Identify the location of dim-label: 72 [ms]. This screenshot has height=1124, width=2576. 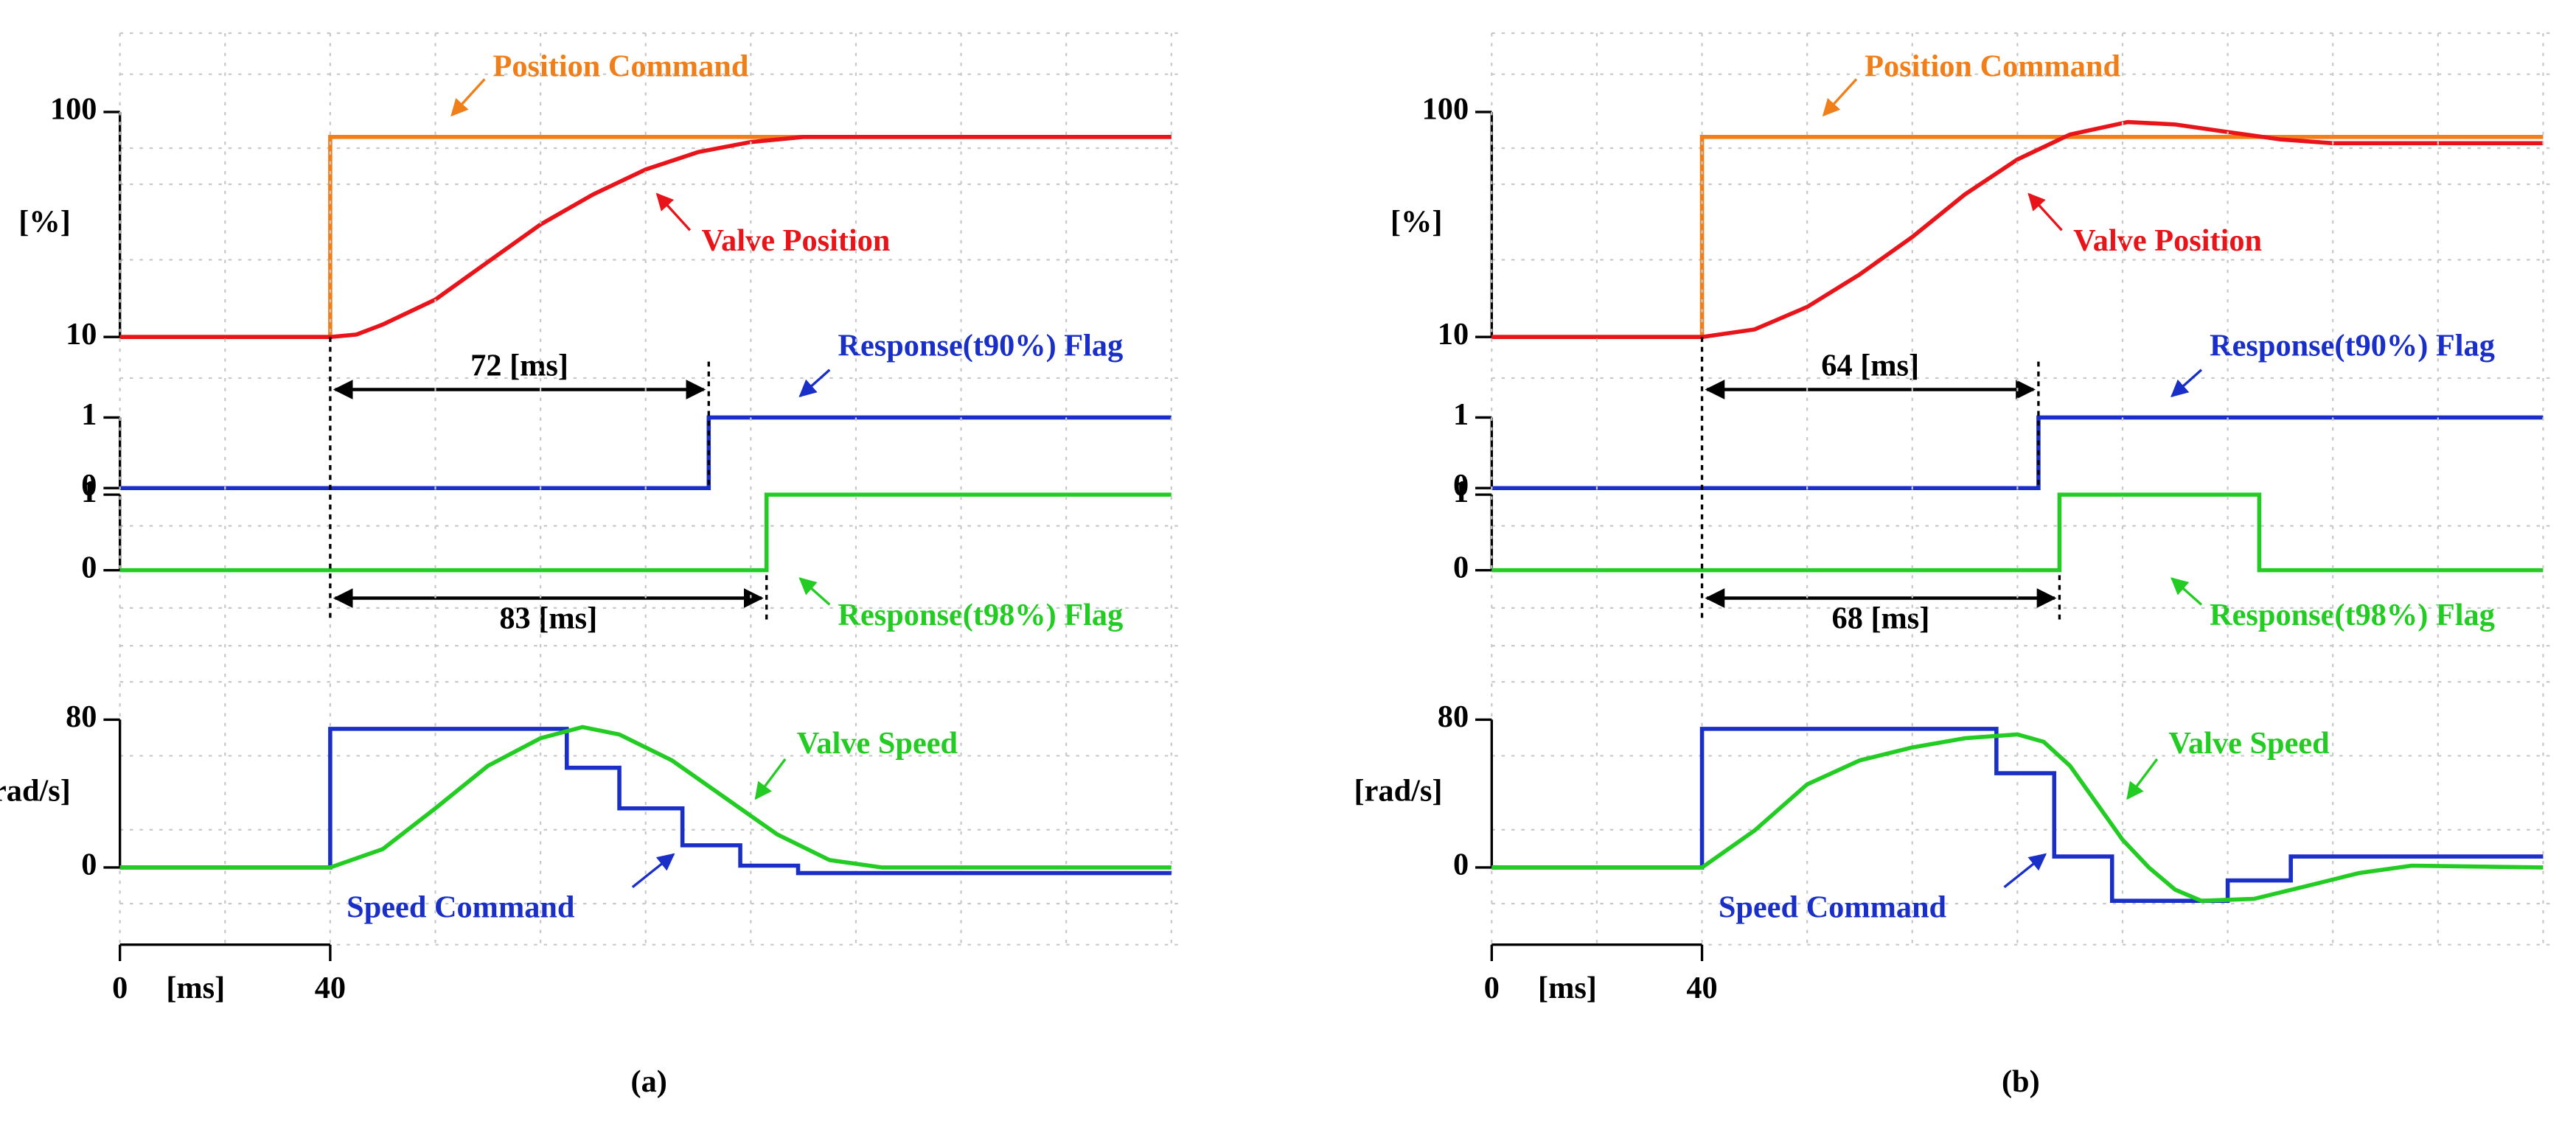
(519, 365).